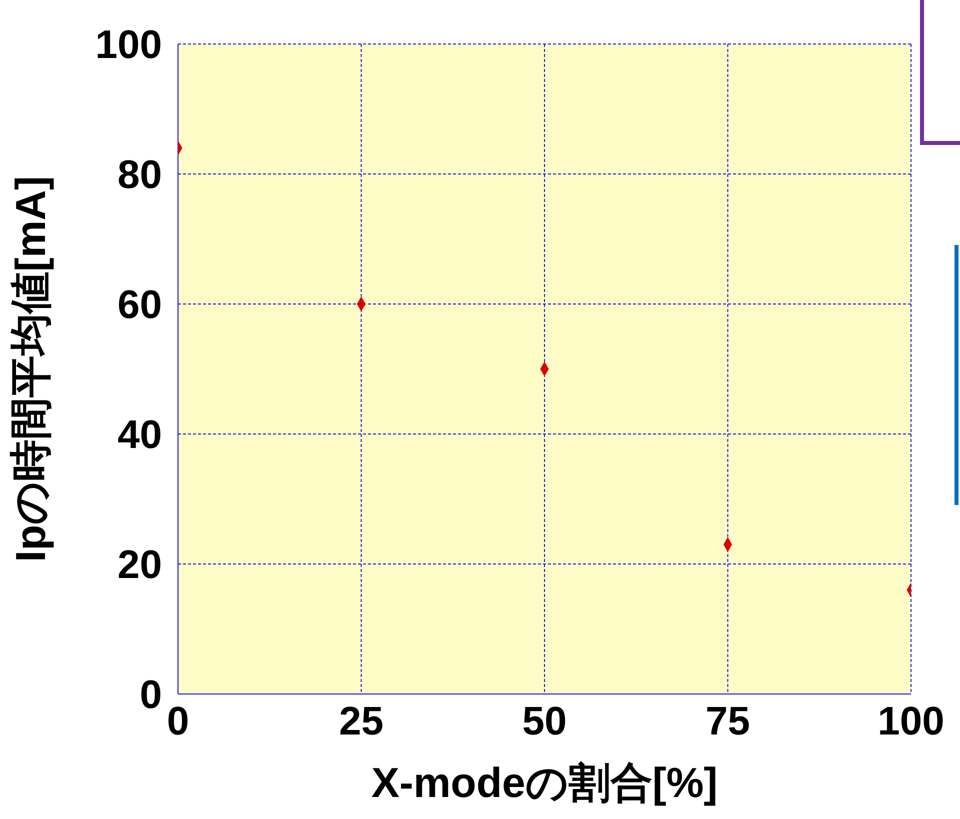  Describe the element at coordinates (30, 369) in the screenshot. I see `y-axis-title: Ipの時間平均値[mA]` at that location.